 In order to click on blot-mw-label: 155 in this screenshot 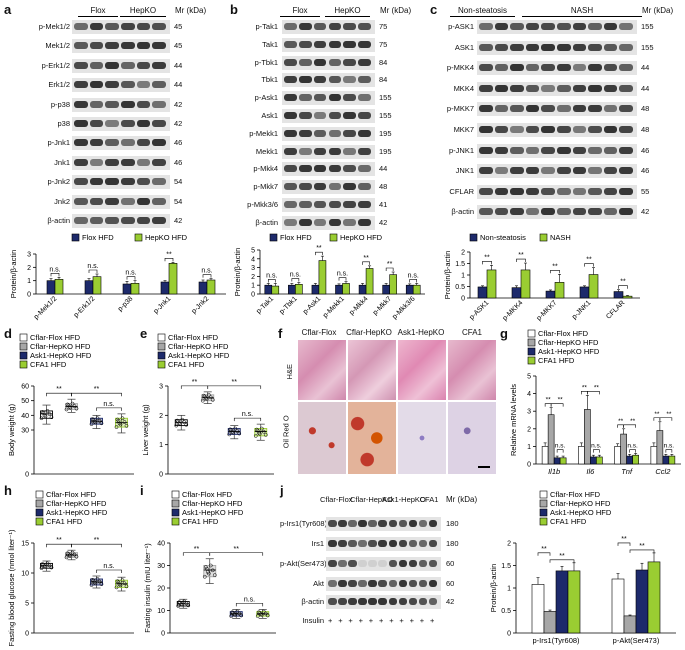, I will do `click(647, 47)`.